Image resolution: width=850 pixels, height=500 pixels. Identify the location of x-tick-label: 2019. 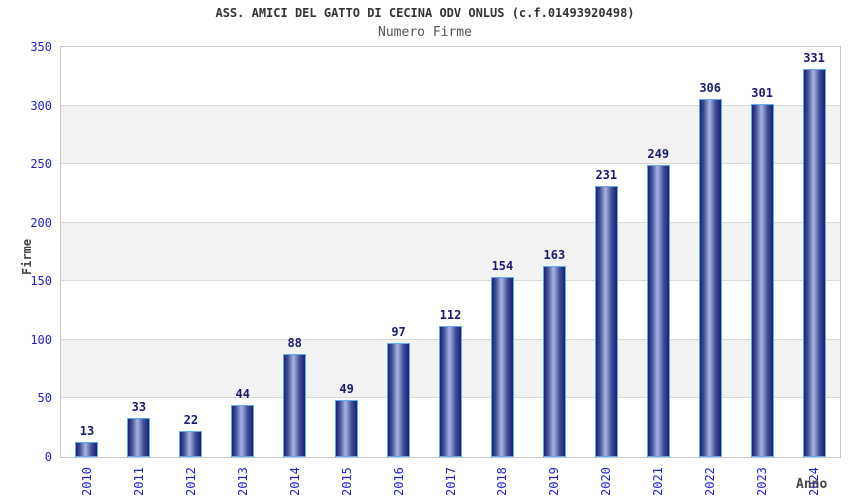
(554, 481).